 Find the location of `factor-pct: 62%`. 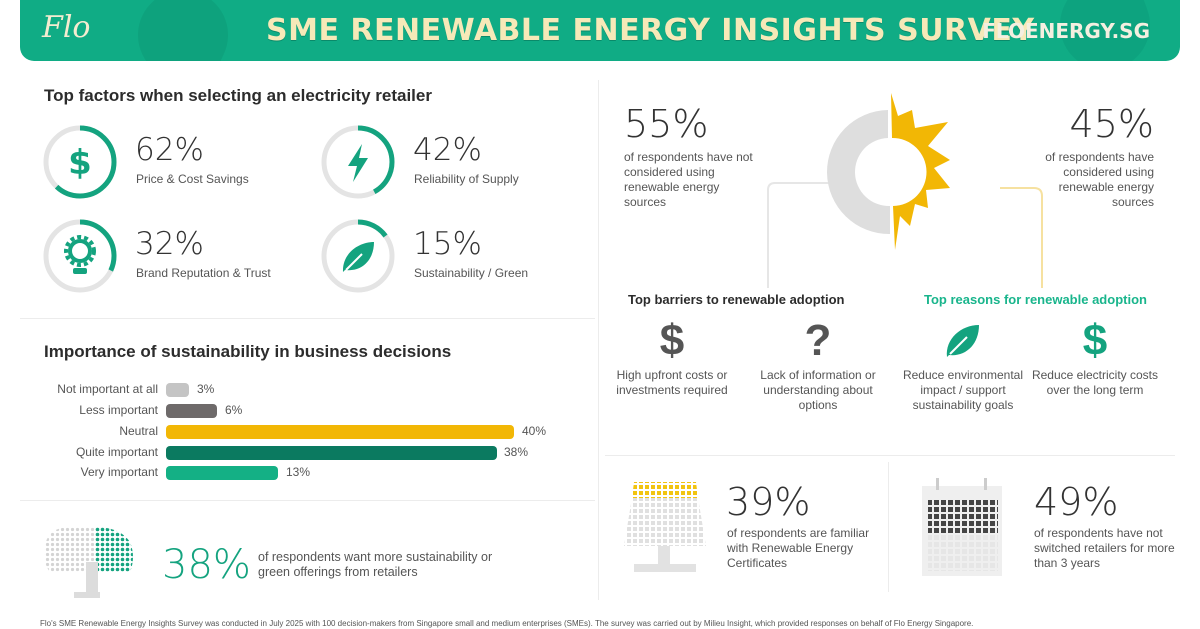

factor-pct: 62% is located at coordinates (169, 150).